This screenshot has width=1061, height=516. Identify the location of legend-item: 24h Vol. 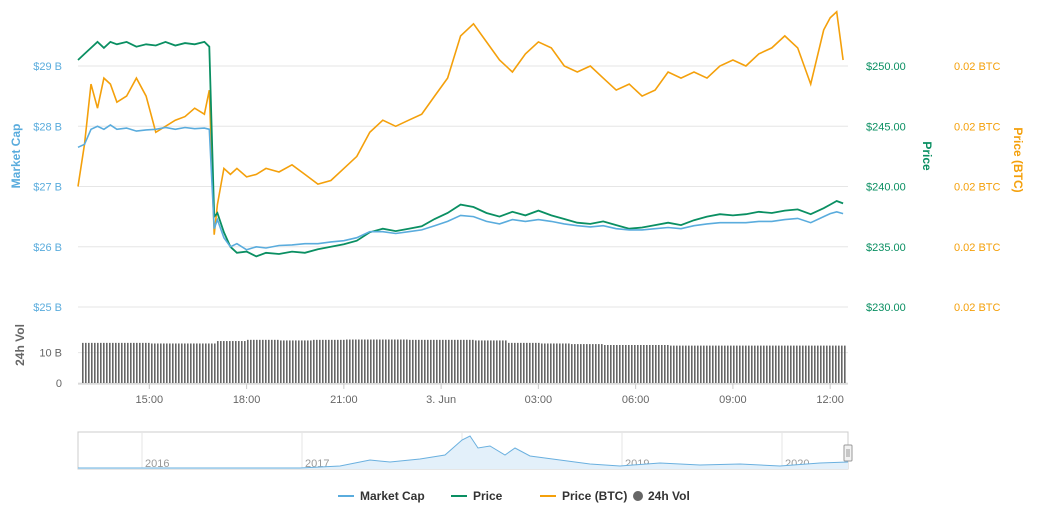
(661, 496).